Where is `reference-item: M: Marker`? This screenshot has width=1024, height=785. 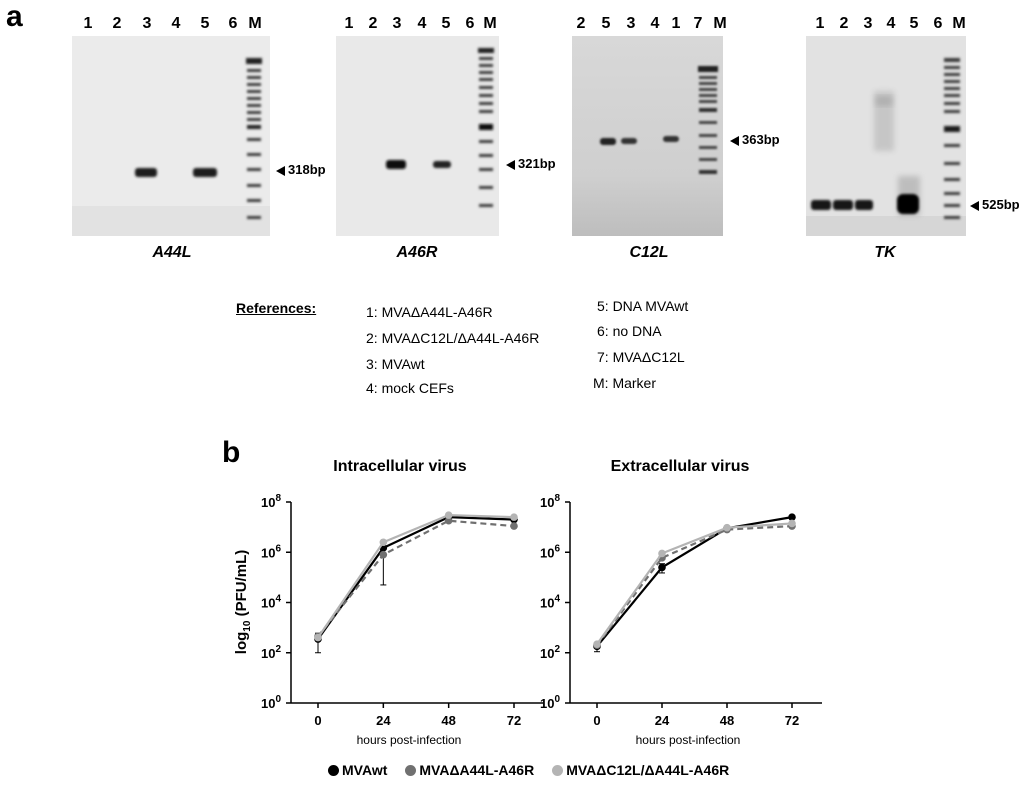
reference-item: M: Marker is located at coordinates (624, 383).